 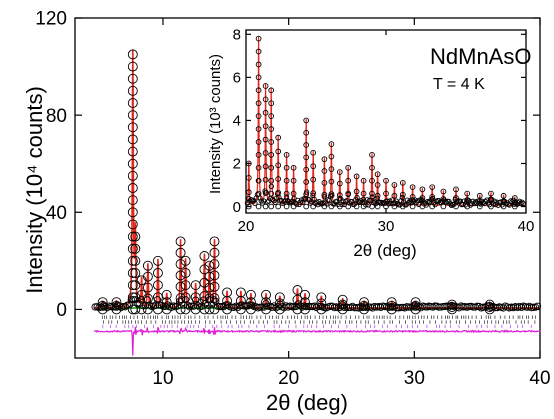 I want to click on inset-x-axis-label: 2θ (deg), so click(x=384, y=250).